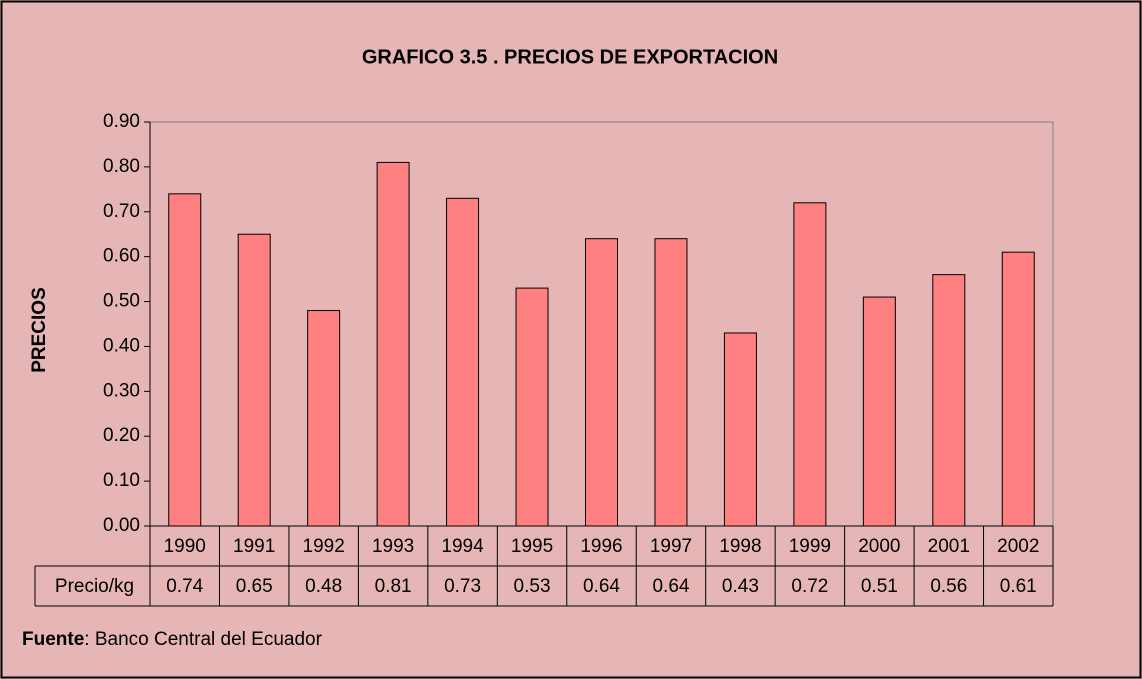 Image resolution: width=1142 pixels, height=679 pixels. Describe the element at coordinates (121, 480) in the screenshot. I see `y-tick-label: 0.10` at that location.